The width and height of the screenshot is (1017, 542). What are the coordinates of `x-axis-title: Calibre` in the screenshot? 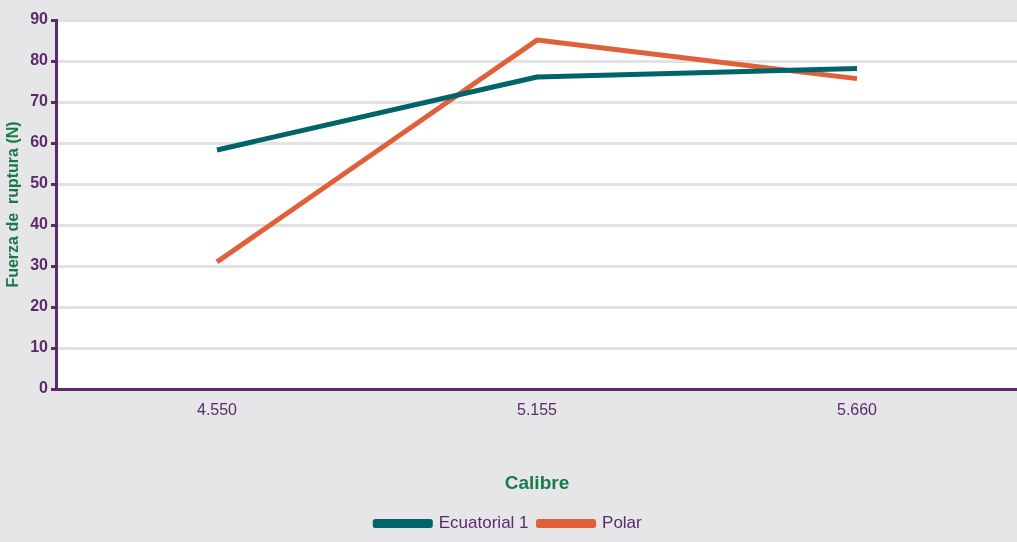 It's located at (537, 482).